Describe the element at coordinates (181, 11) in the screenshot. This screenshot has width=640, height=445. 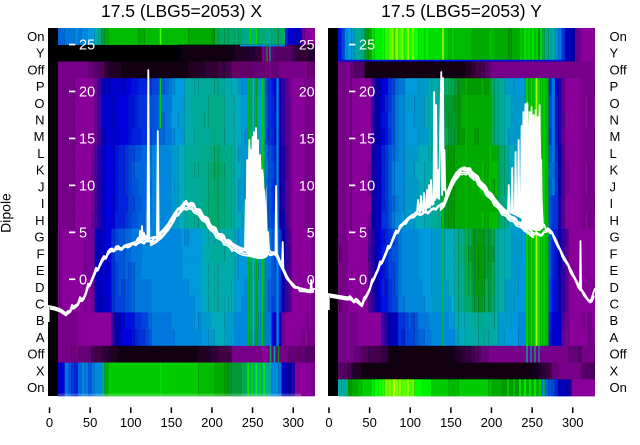
I see `svg-text: 17.5 (LBG5=2053) X` at that location.